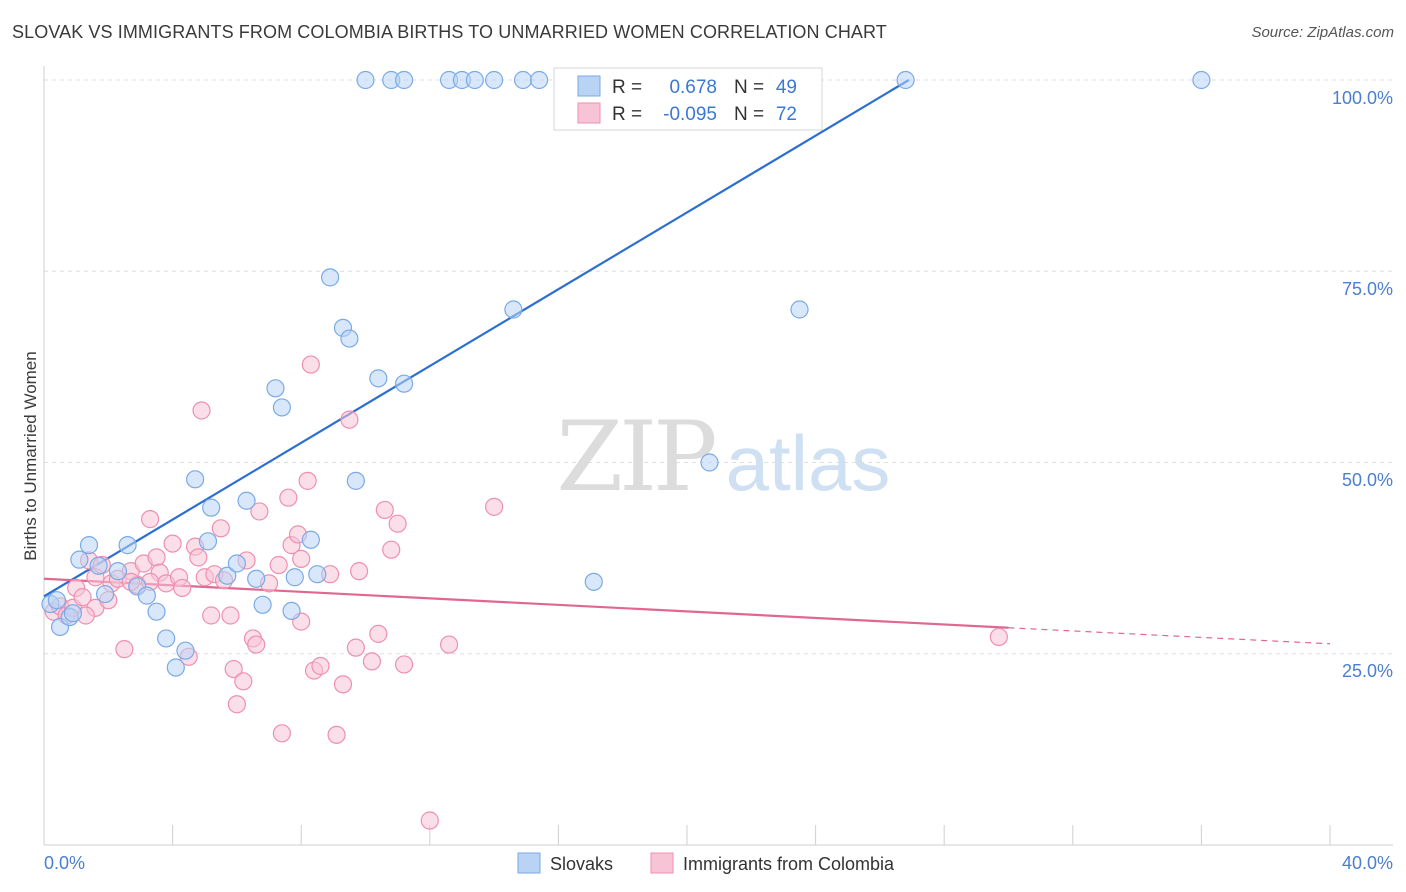 The image size is (1406, 892). Describe the element at coordinates (565, 863) in the screenshot. I see `legend-item-slovaks: Slovaks` at that location.